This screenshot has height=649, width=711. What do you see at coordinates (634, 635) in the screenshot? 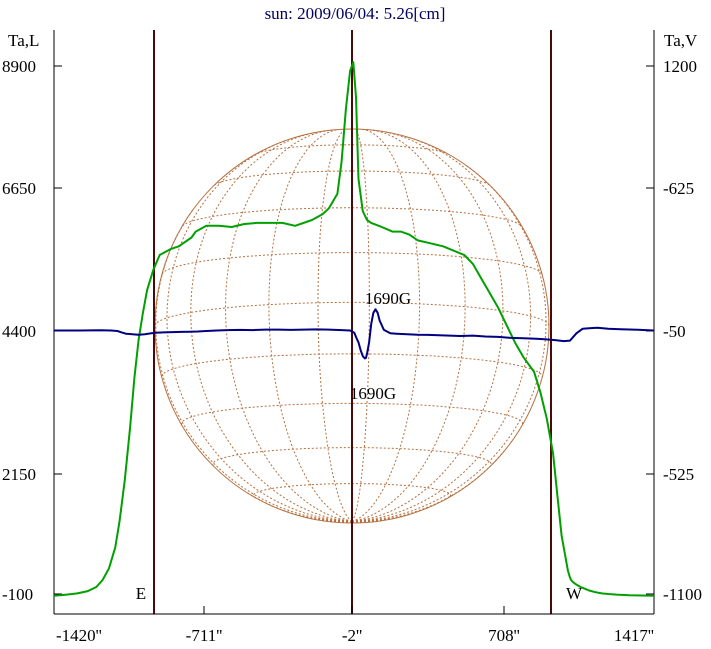
I see `x-tick-label: 1417''` at bounding box center [634, 635].